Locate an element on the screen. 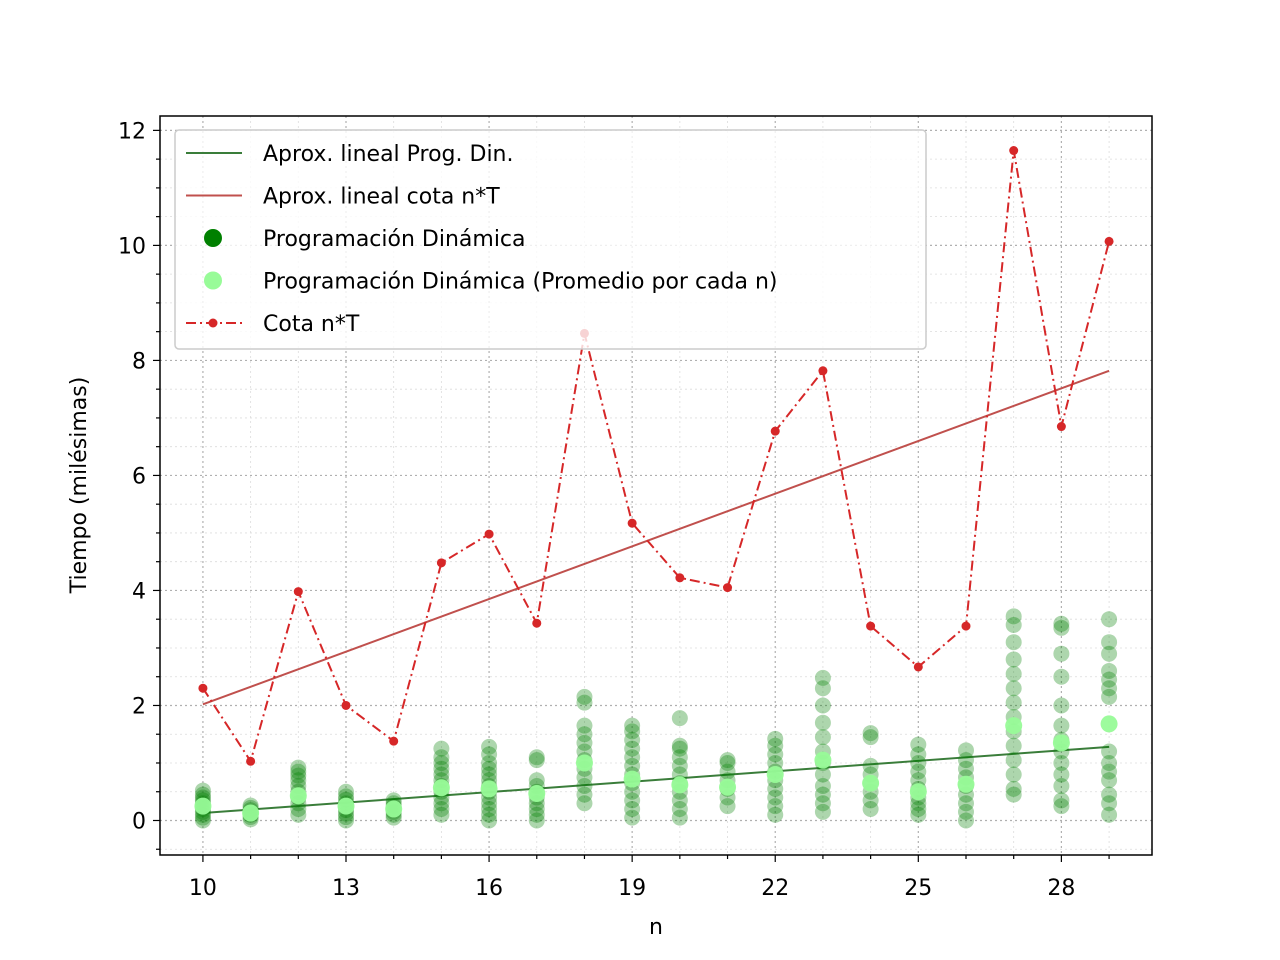  x-tick-label: 10 is located at coordinates (203, 888).